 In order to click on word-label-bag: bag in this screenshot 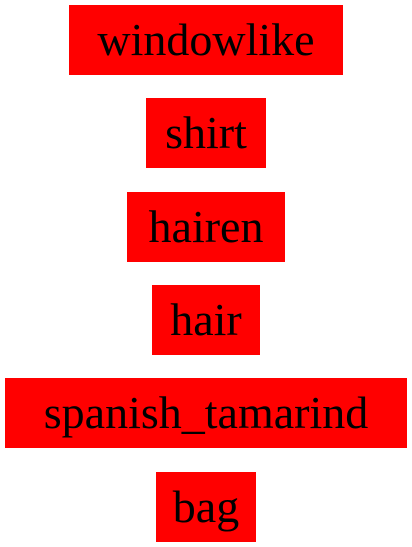, I will do `click(206, 507)`.